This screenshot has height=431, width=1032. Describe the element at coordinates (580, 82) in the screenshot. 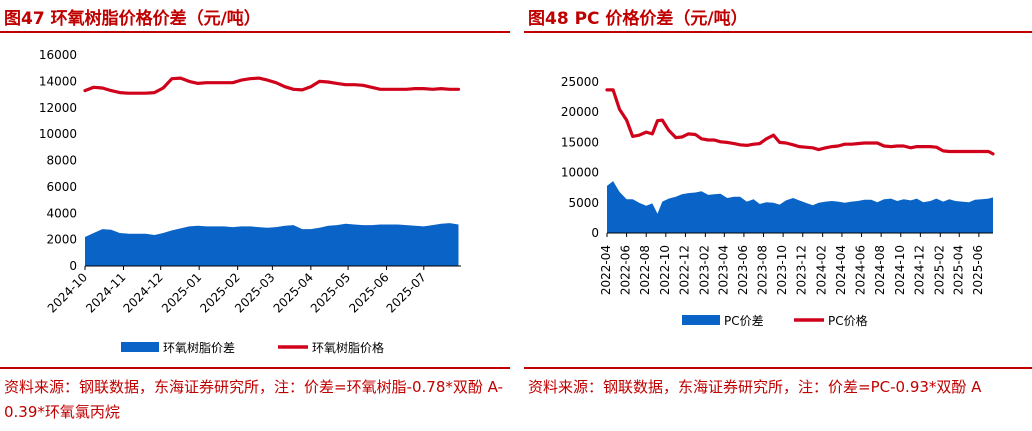

I see `y-tick-label: 25000` at that location.